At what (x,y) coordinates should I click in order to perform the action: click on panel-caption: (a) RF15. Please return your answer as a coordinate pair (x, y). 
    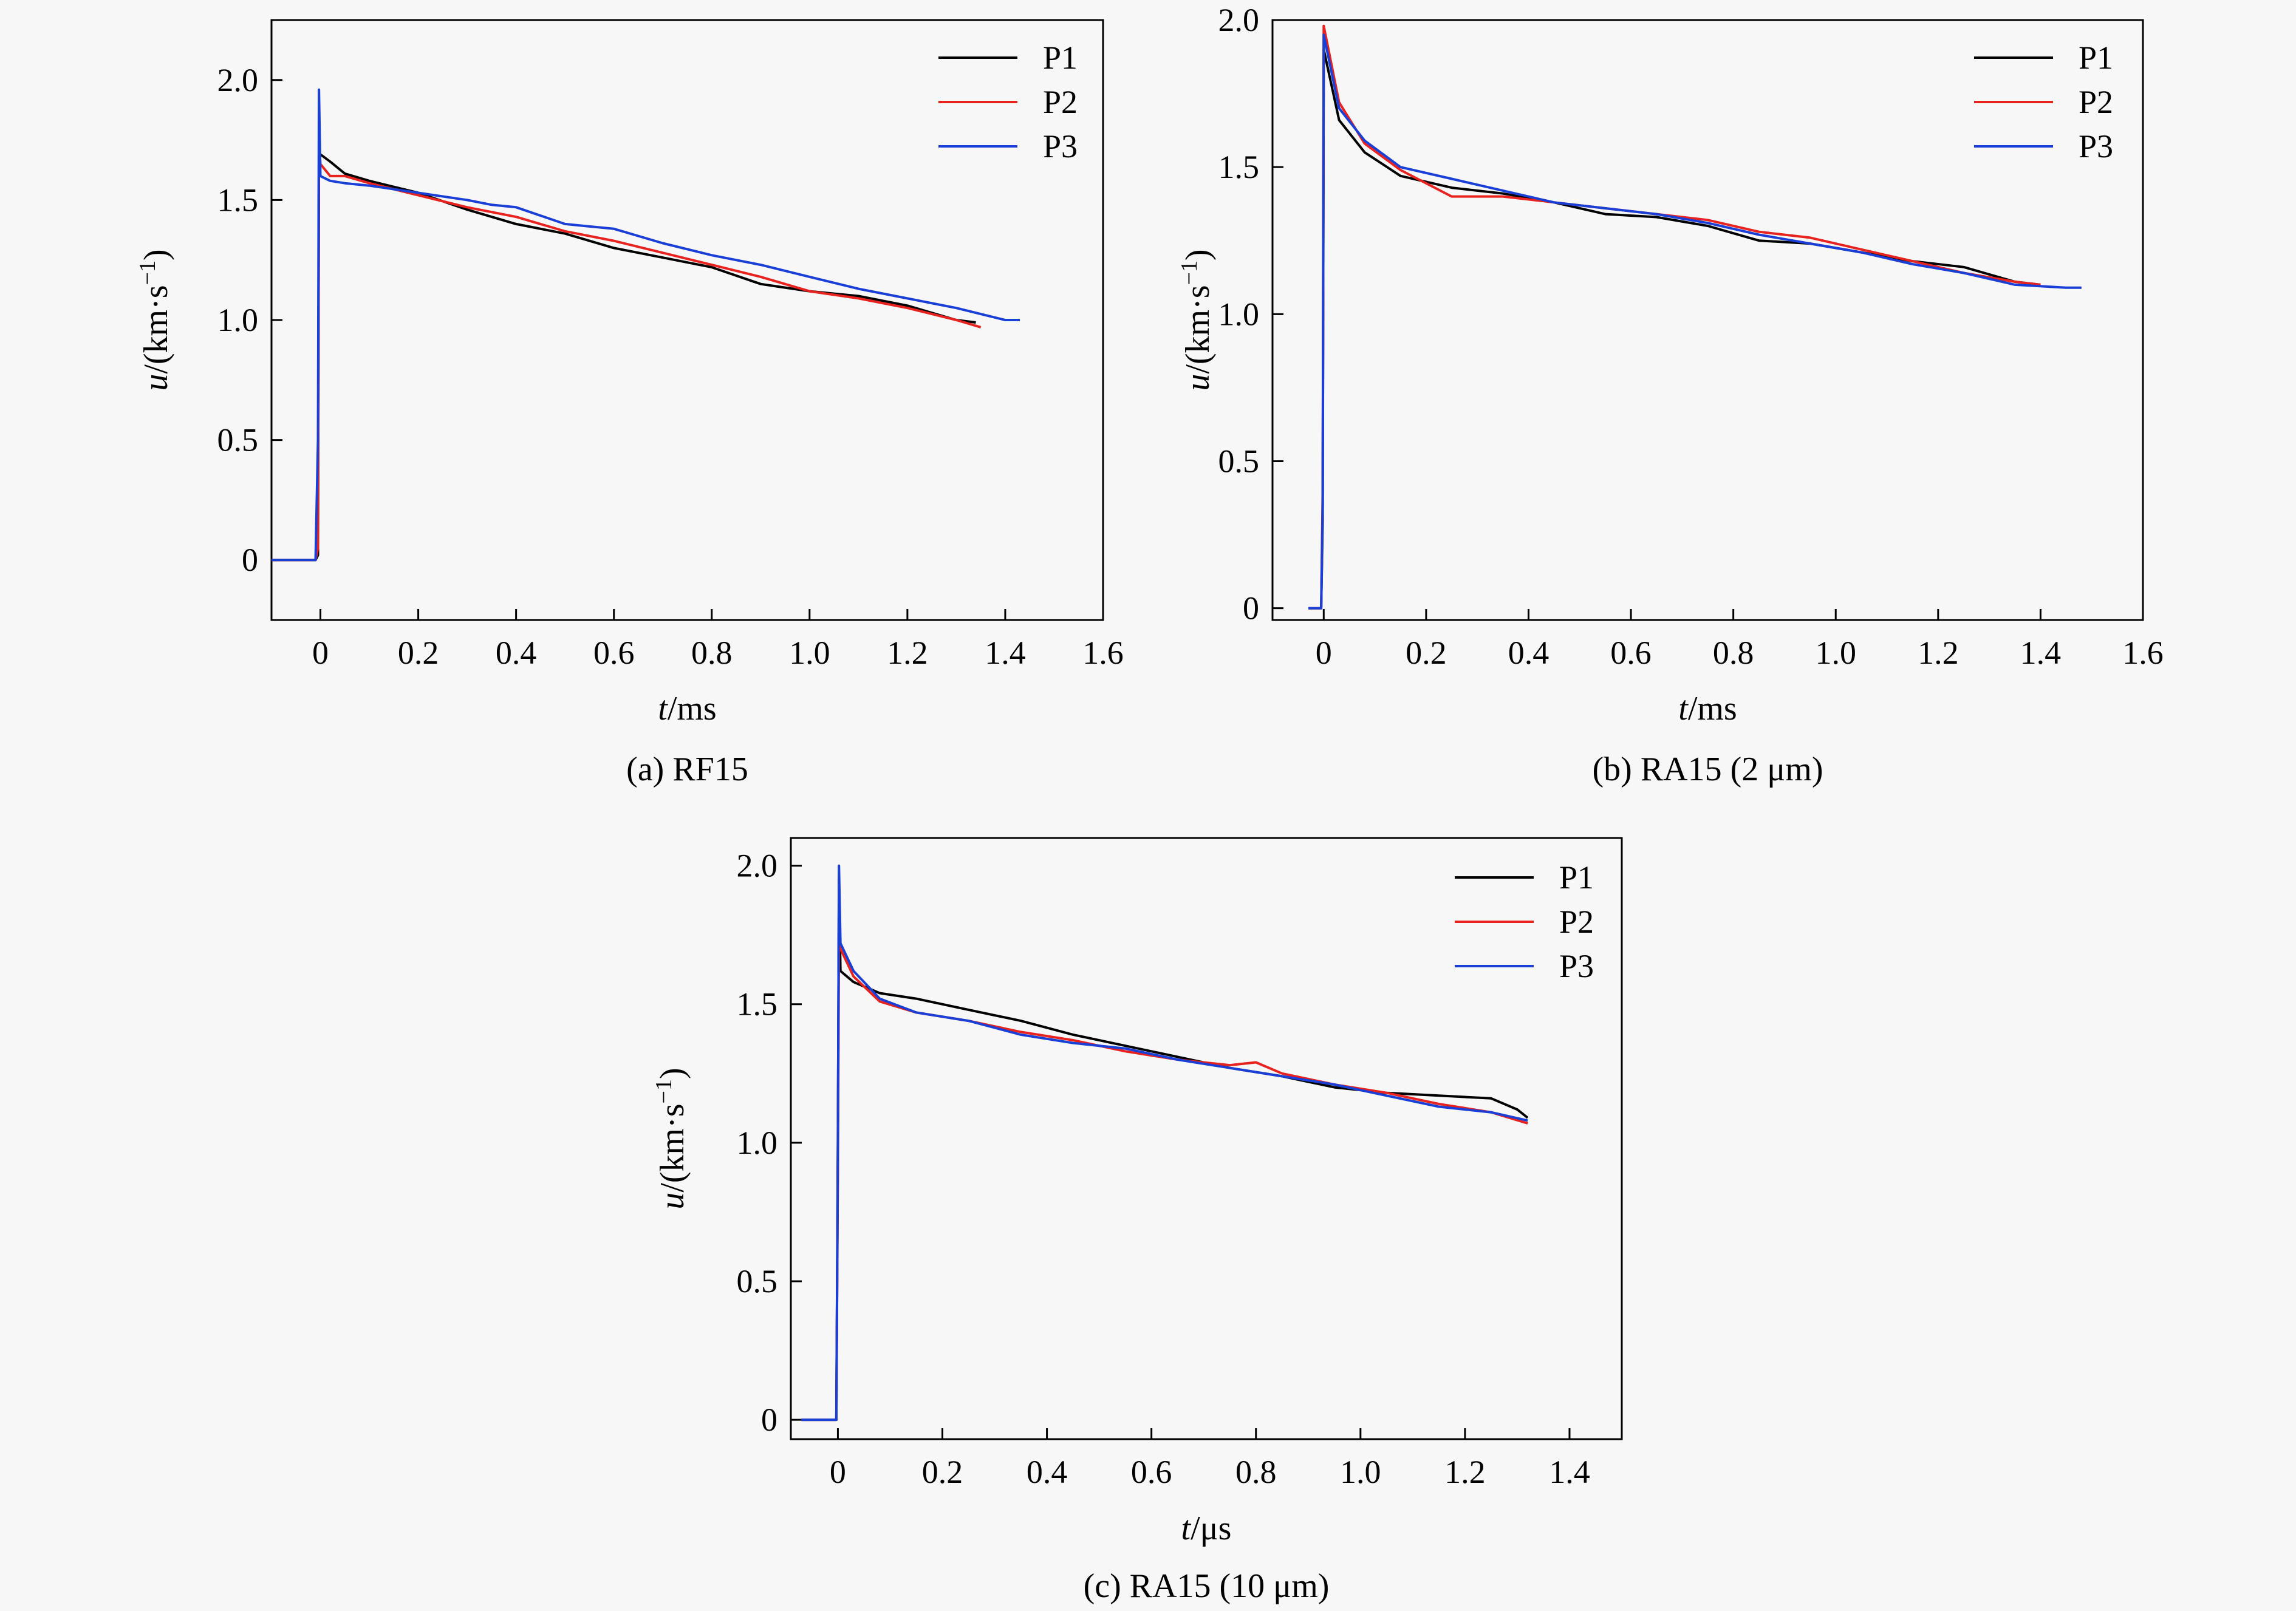
    Looking at the image, I should click on (687, 770).